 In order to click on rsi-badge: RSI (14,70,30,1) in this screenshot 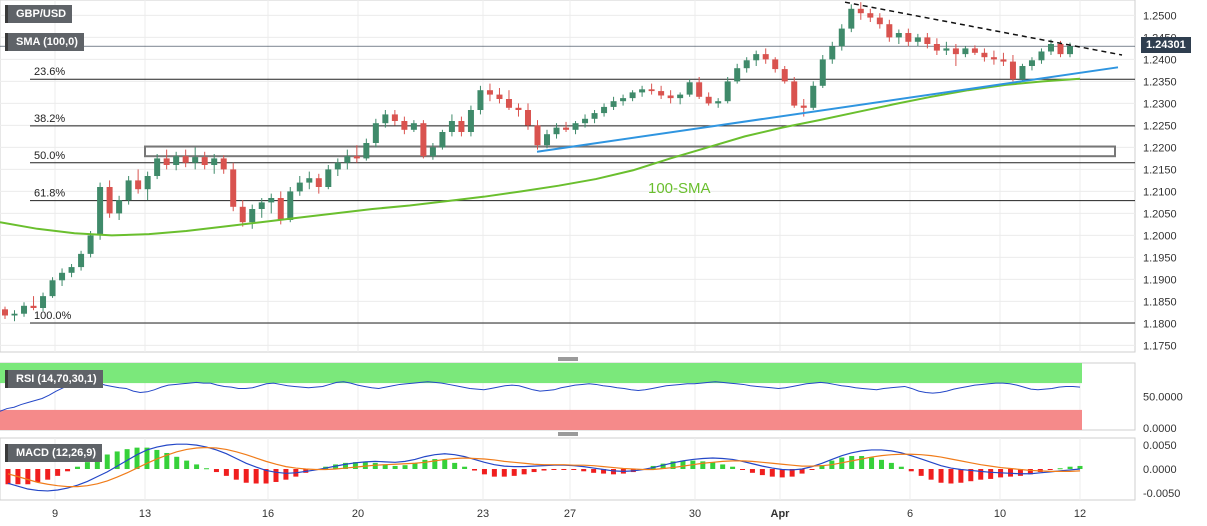, I will do `click(54, 379)`.